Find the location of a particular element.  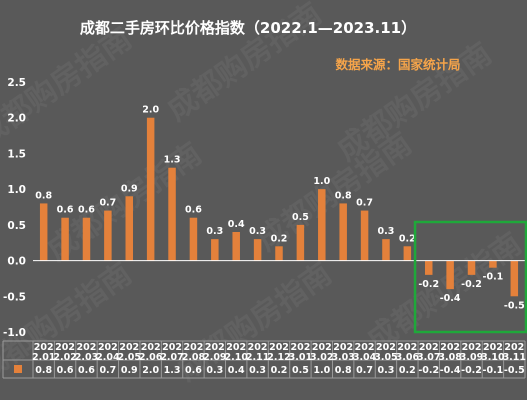

x-tick-label: 202 2.10 is located at coordinates (236, 352).